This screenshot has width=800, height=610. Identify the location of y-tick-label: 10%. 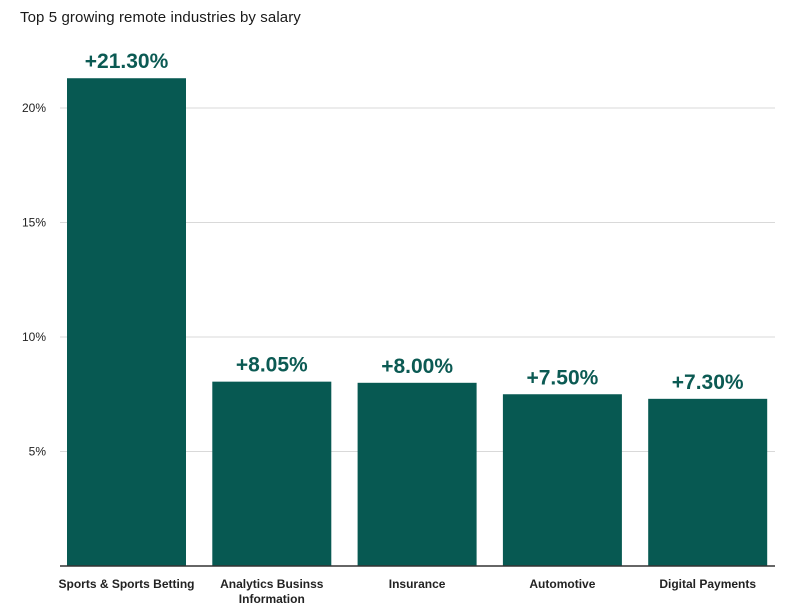
(34, 337).